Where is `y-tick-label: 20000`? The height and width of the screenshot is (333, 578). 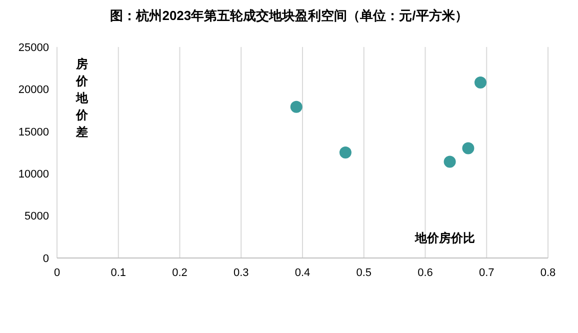
y-tick-label: 20000 is located at coordinates (33, 90).